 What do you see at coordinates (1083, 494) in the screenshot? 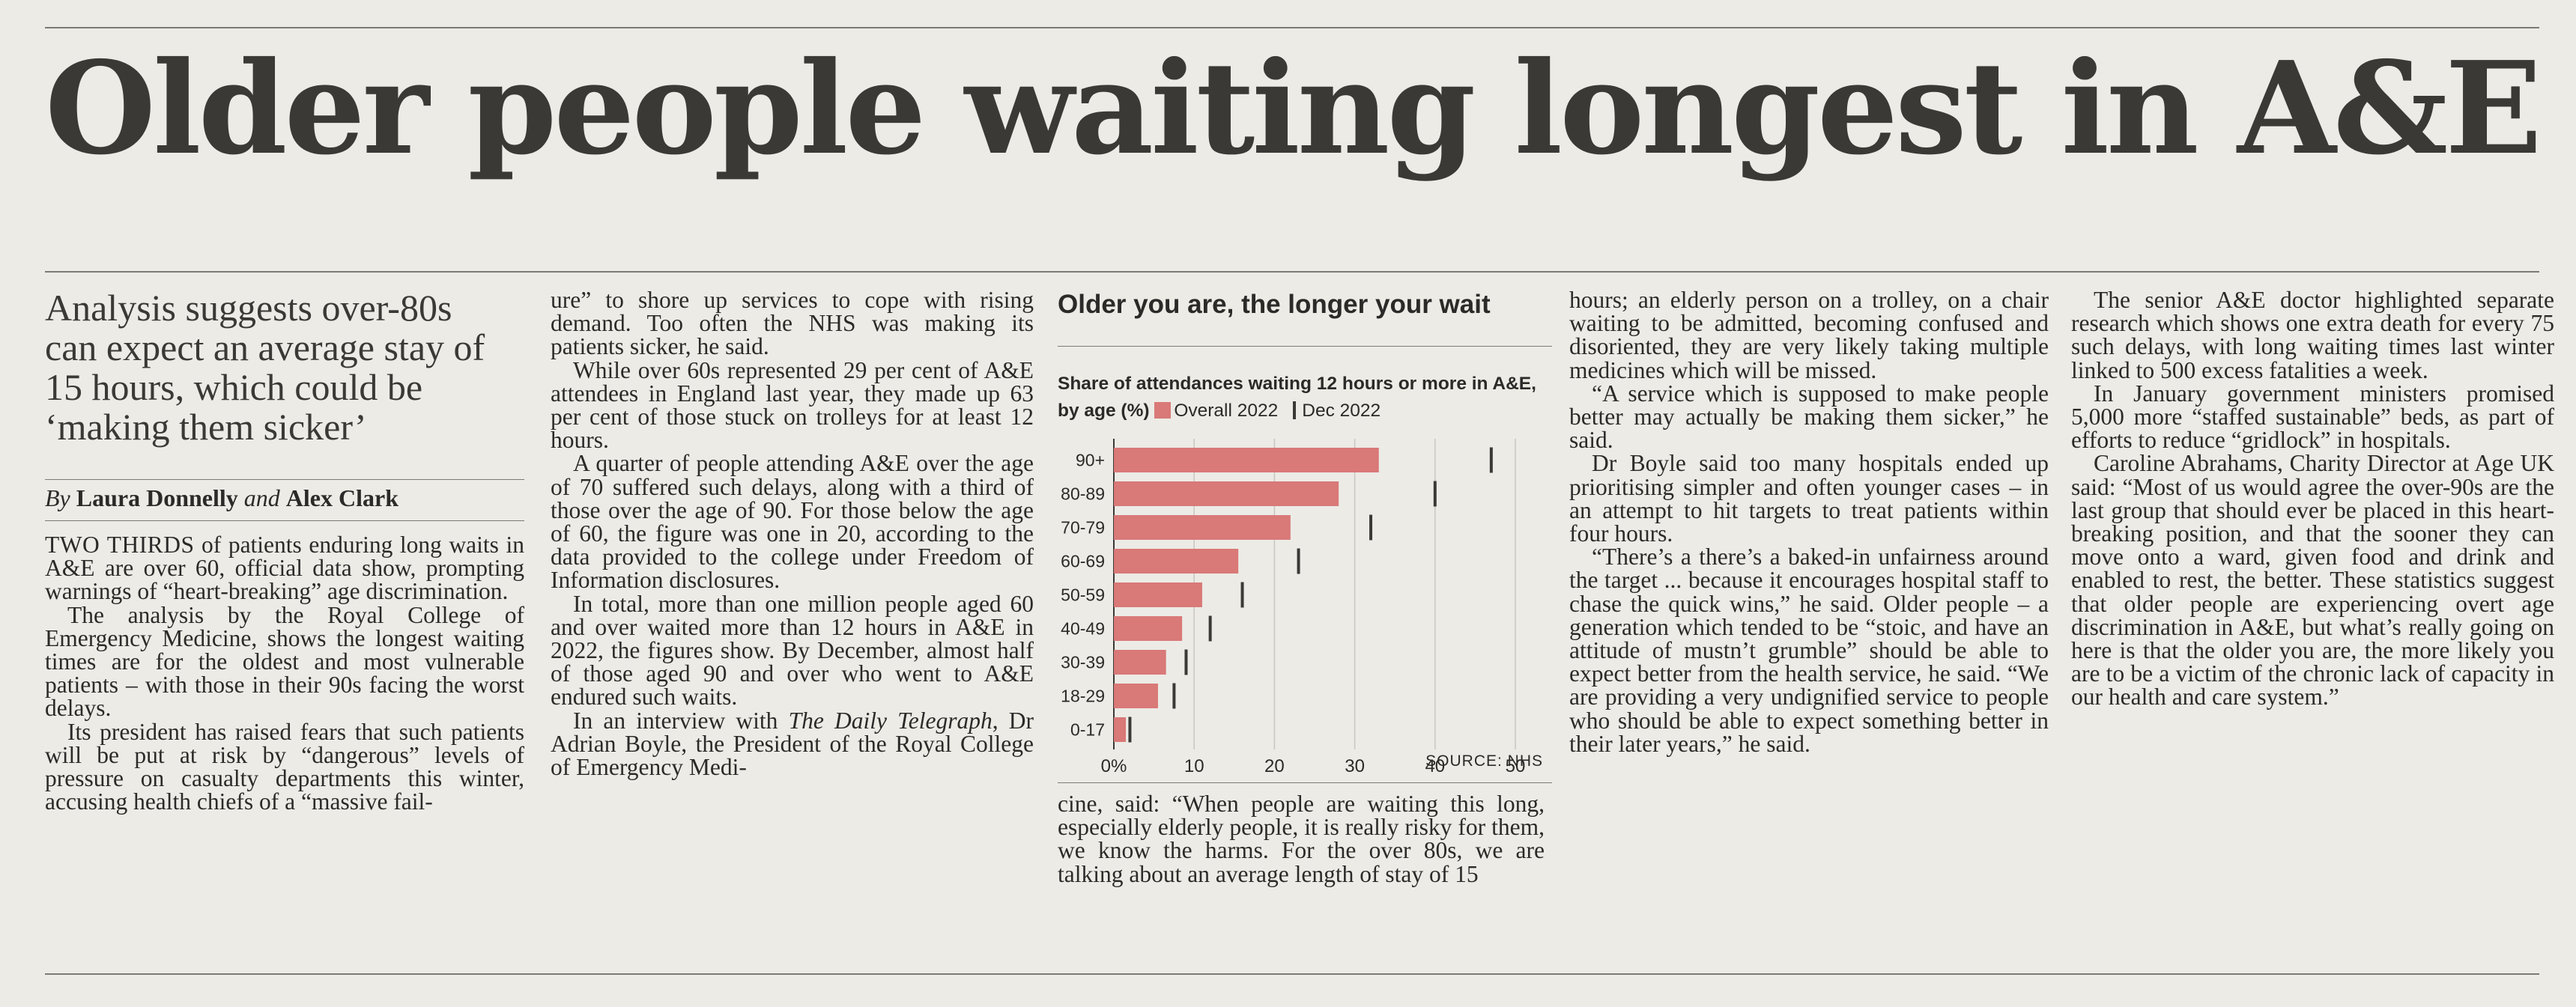
I see `category-label: 80-89` at bounding box center [1083, 494].